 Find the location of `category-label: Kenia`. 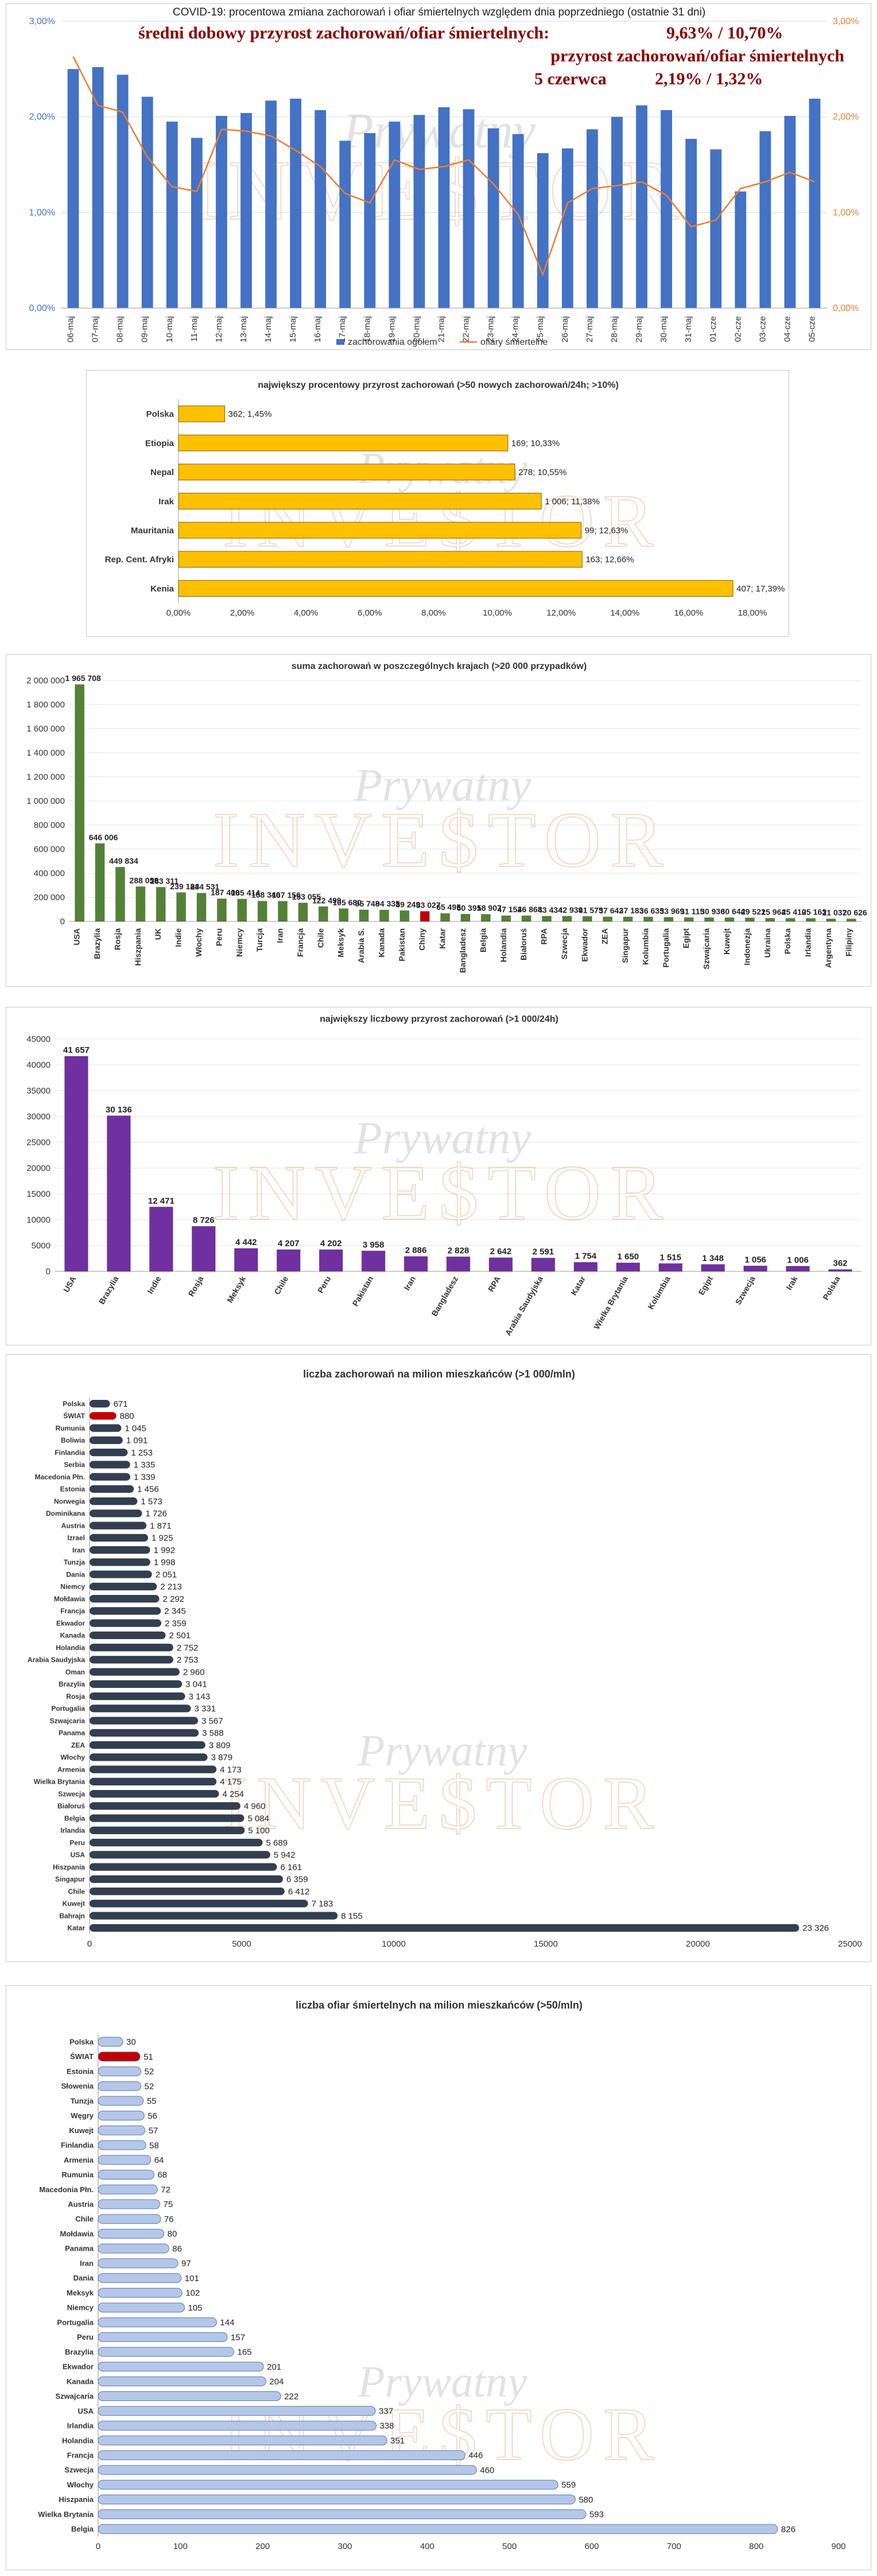

category-label: Kenia is located at coordinates (162, 589).